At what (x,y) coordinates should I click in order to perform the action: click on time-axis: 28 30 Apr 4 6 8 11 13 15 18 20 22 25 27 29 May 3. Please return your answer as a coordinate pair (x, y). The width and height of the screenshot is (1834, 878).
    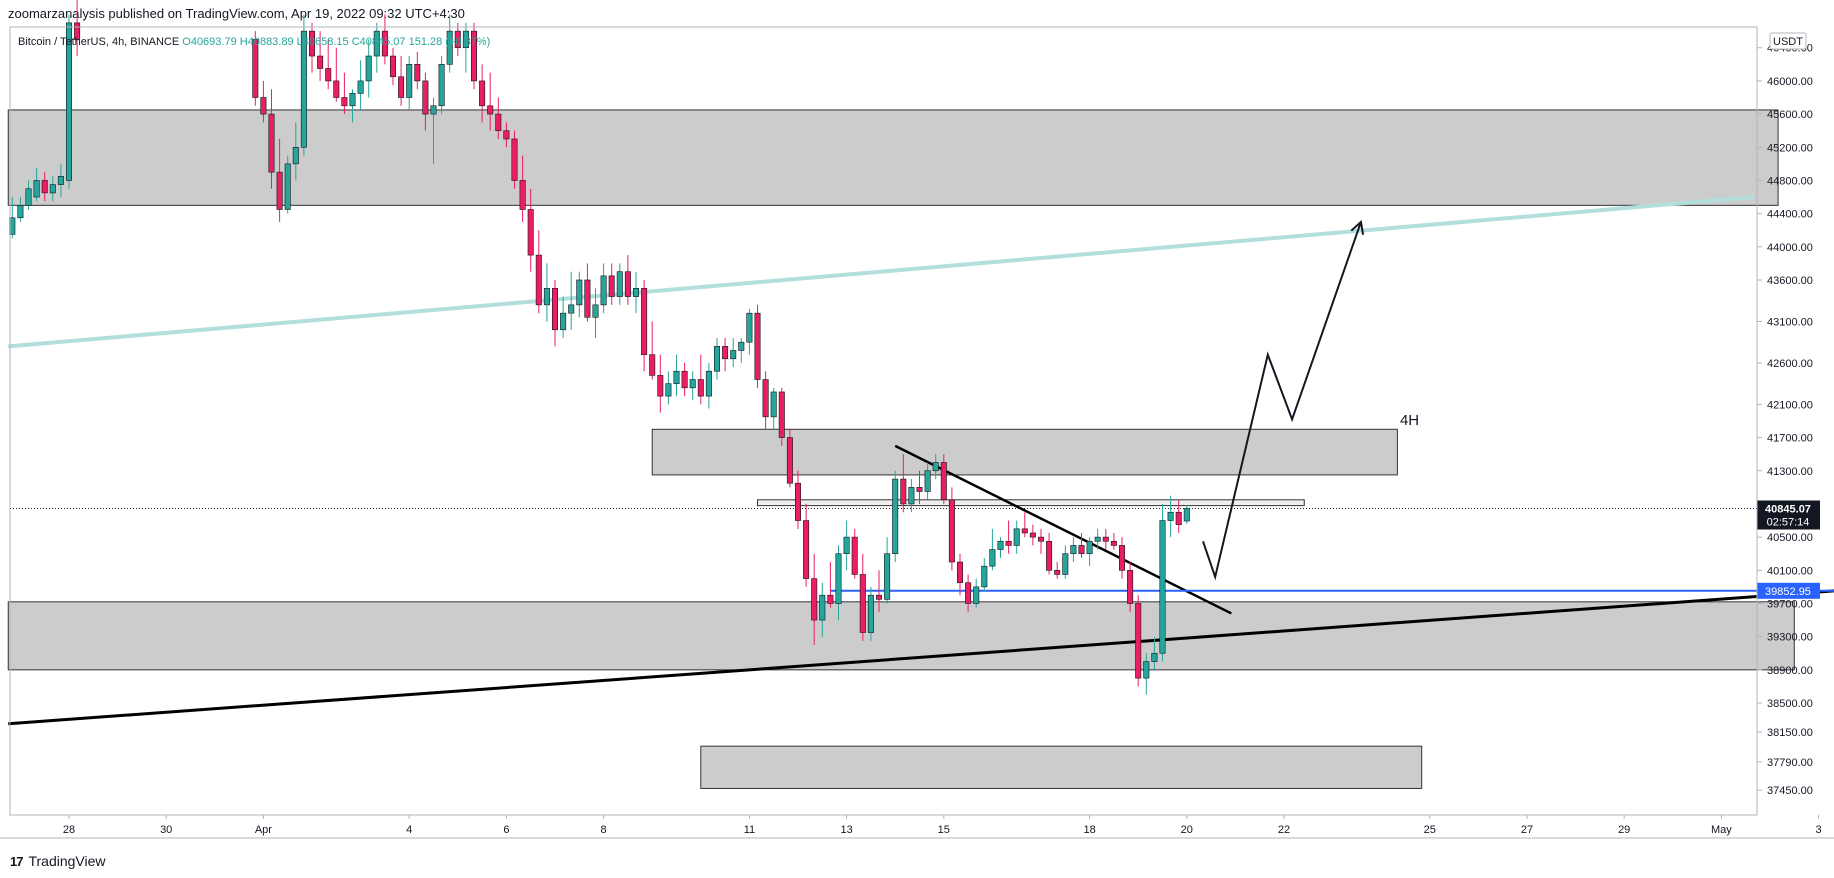
    Looking at the image, I should click on (942, 825).